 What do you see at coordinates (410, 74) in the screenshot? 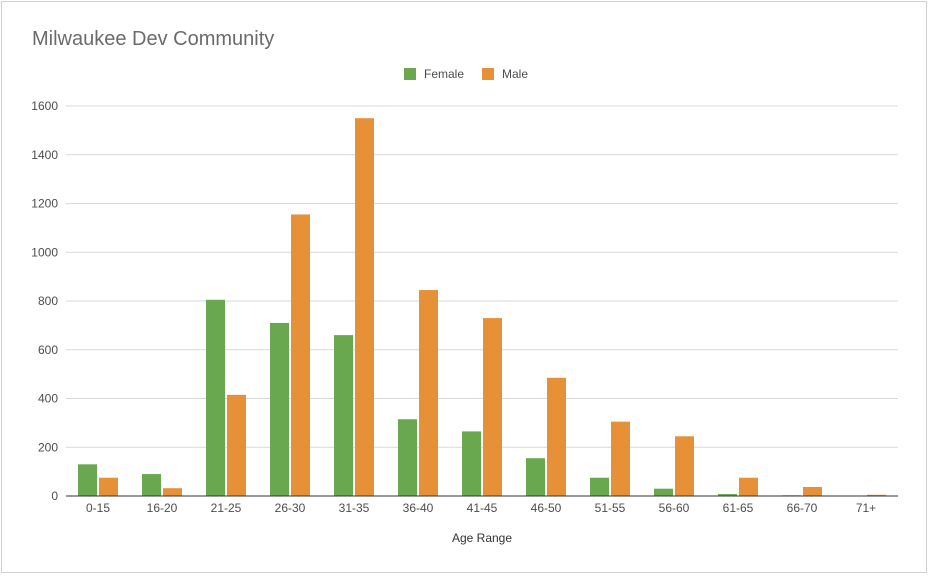
I see `legend-swatch-female` at bounding box center [410, 74].